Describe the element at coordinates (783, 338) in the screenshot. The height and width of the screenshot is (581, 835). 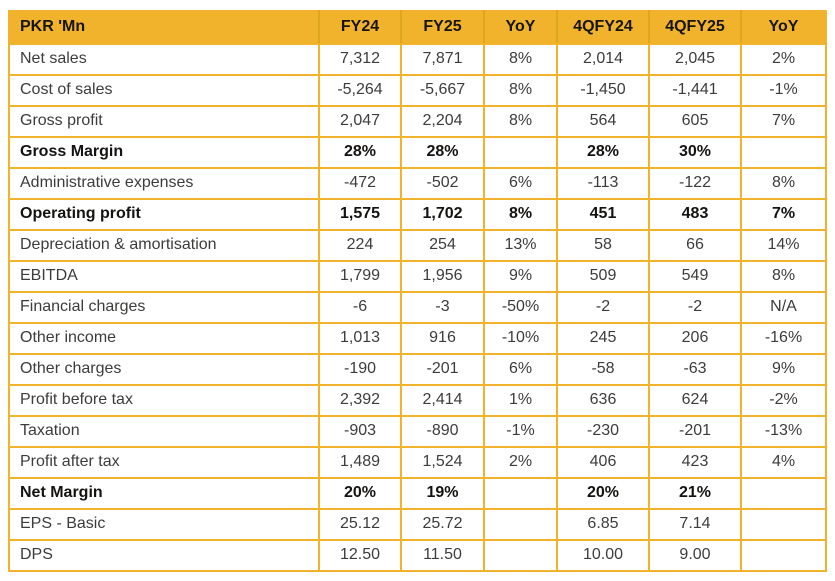
I see `value-cell: -16%` at that location.